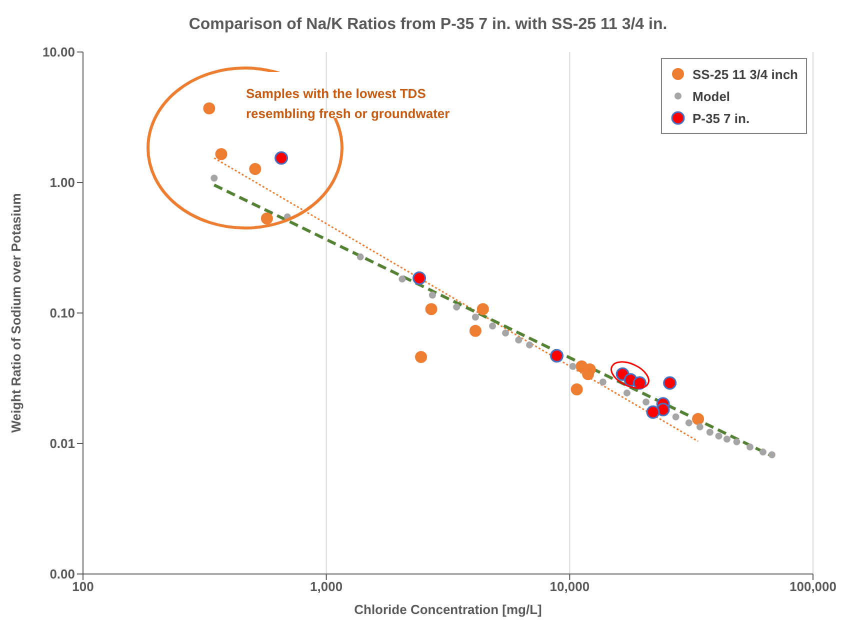 The width and height of the screenshot is (853, 627). I want to click on y-tick-label: 0.00, so click(62, 574).